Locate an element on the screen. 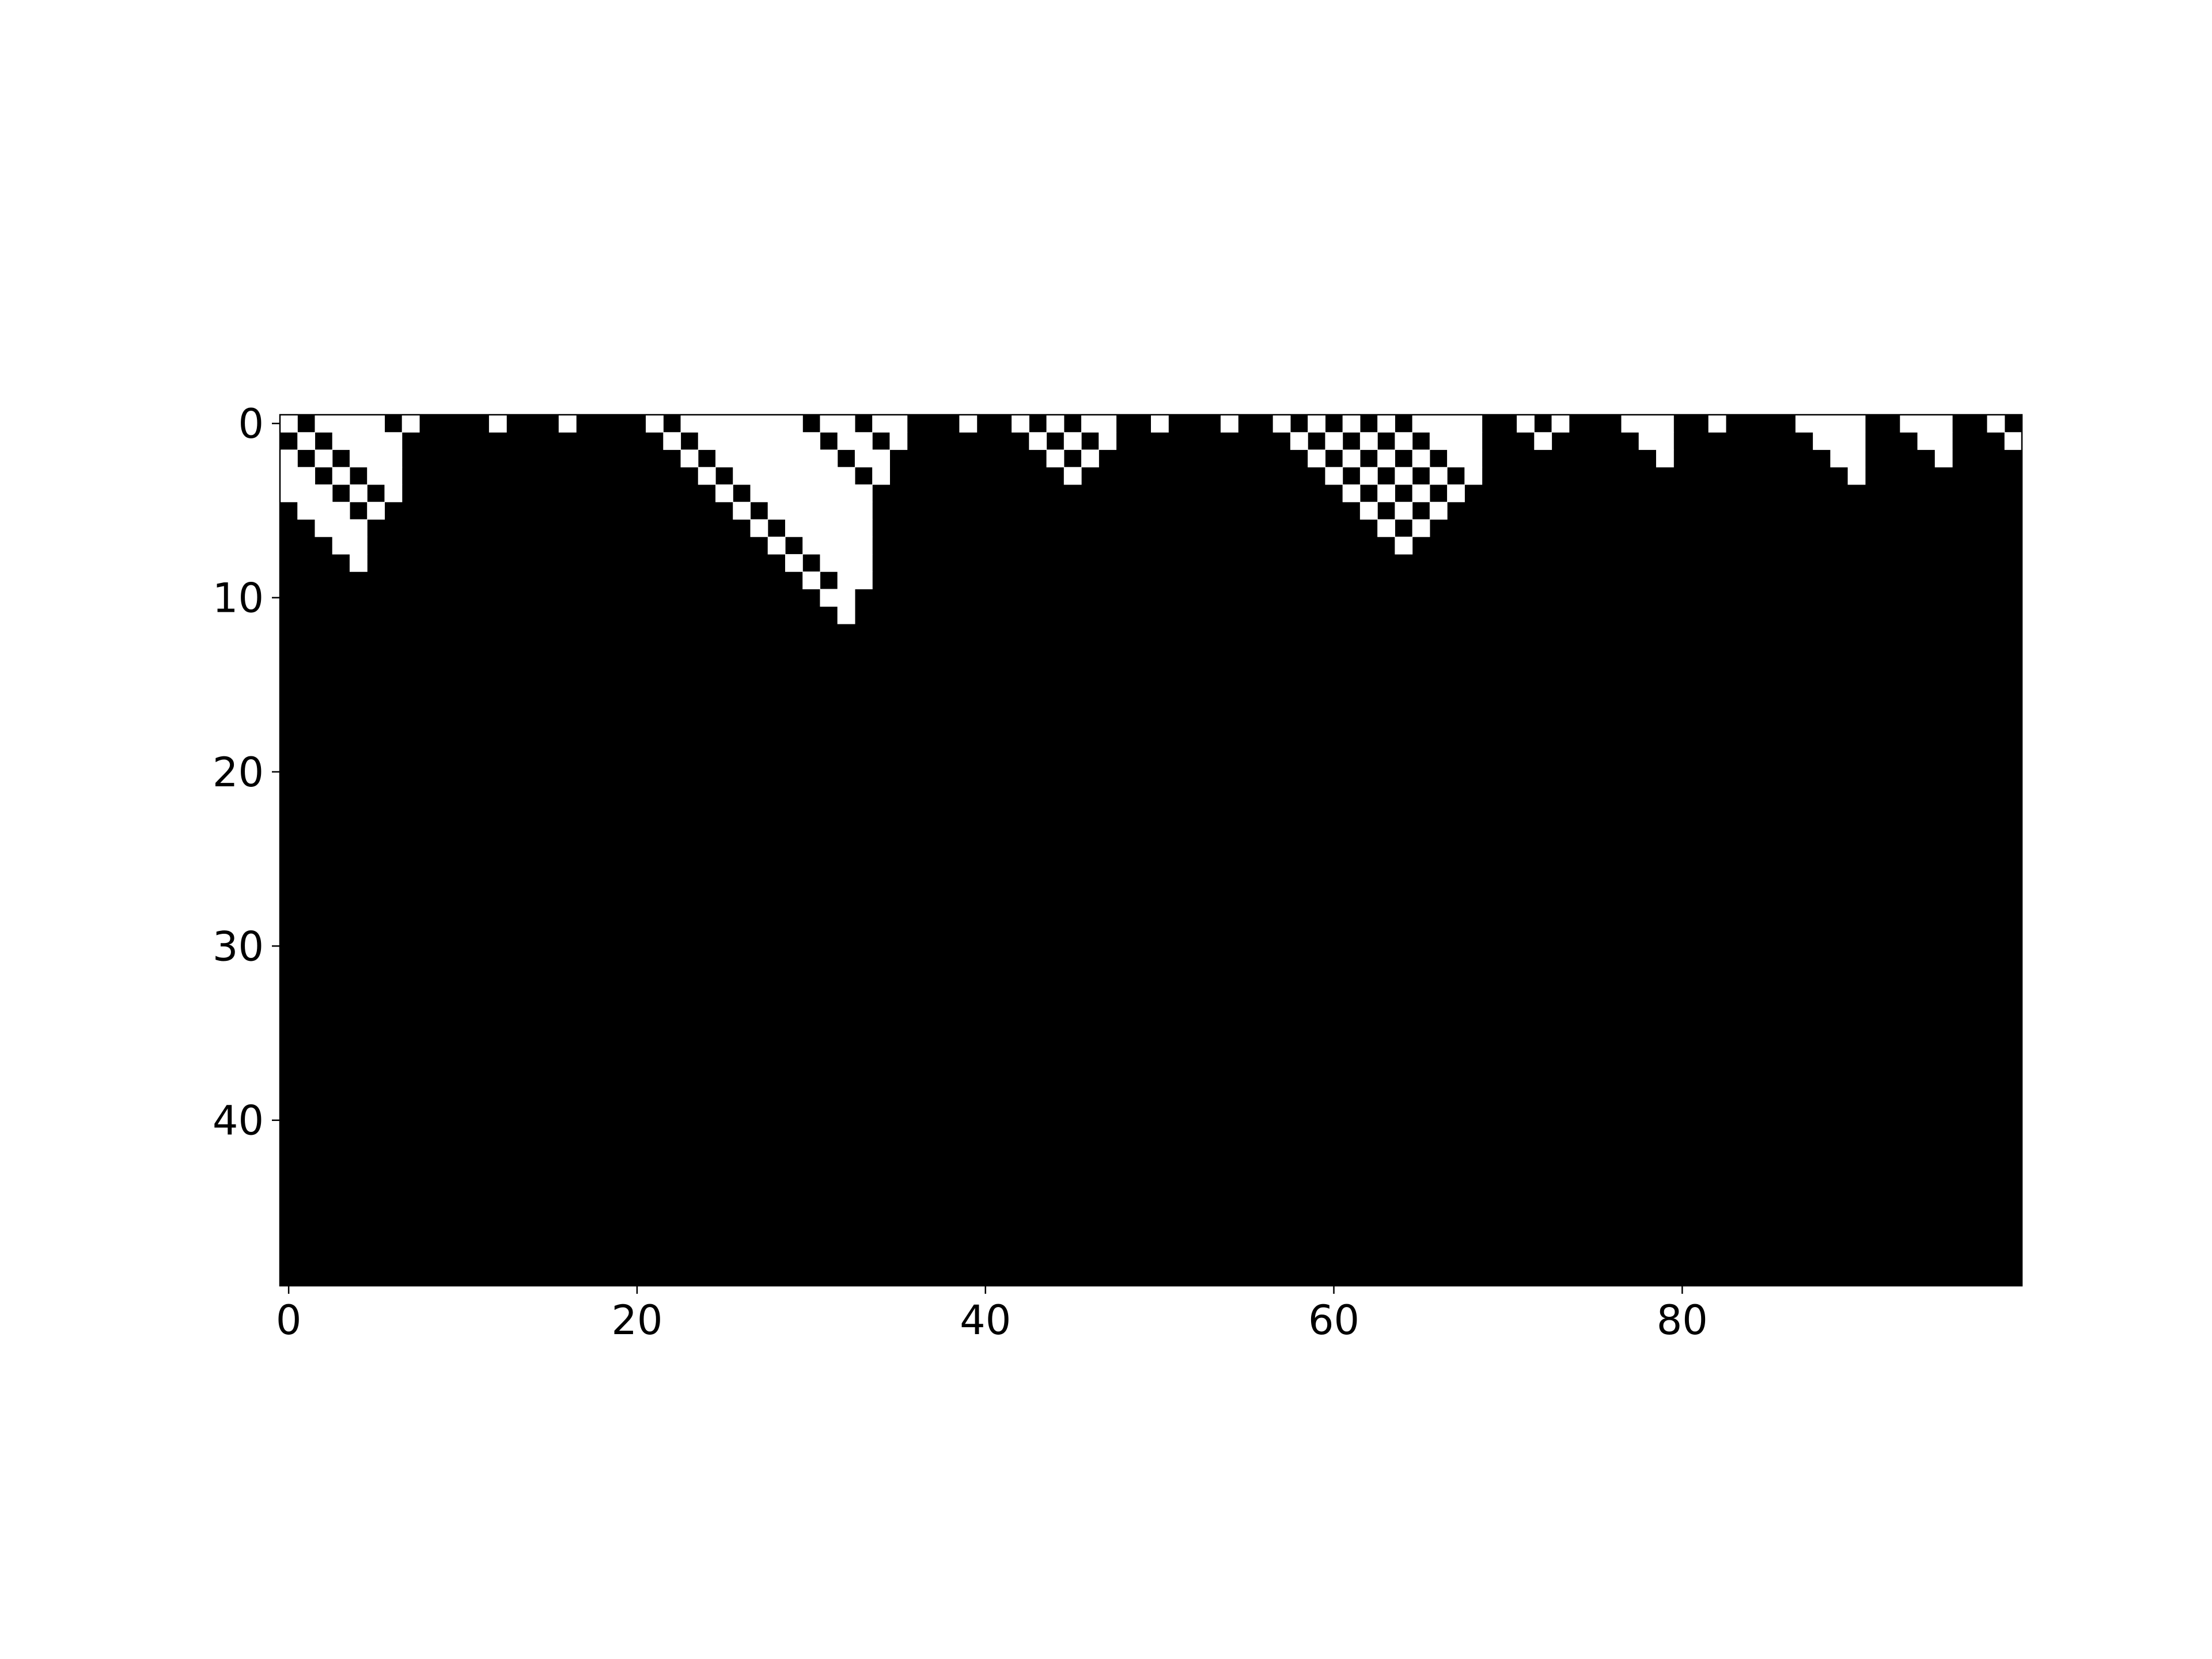  y-axis: 0 10 20 30 40 is located at coordinates (246, 772).